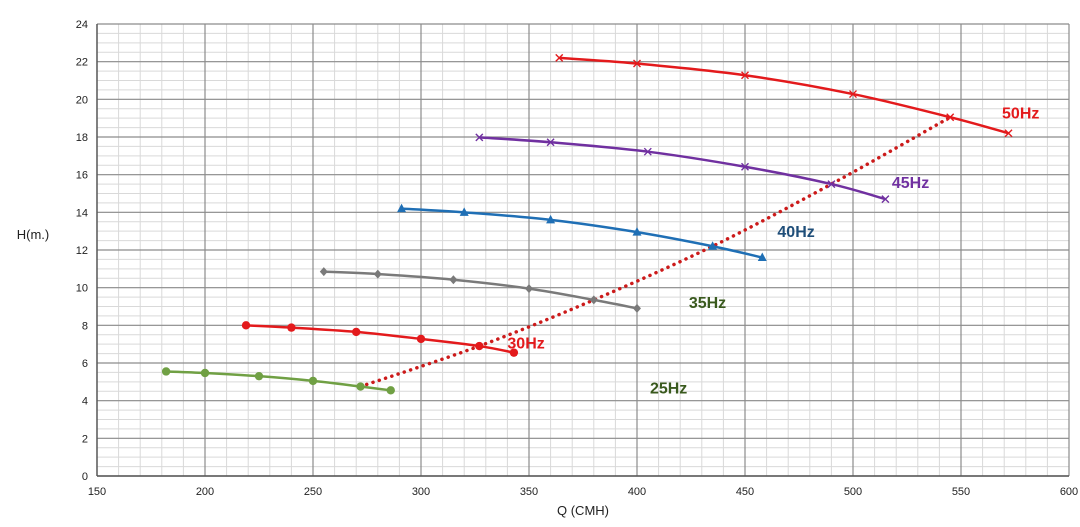  I want to click on x-tick-label: 500, so click(853, 492).